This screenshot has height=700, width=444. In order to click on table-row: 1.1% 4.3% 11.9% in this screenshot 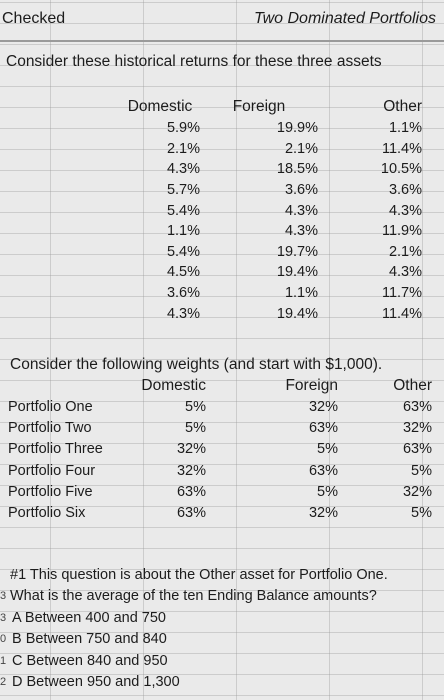, I will do `click(271, 231)`.